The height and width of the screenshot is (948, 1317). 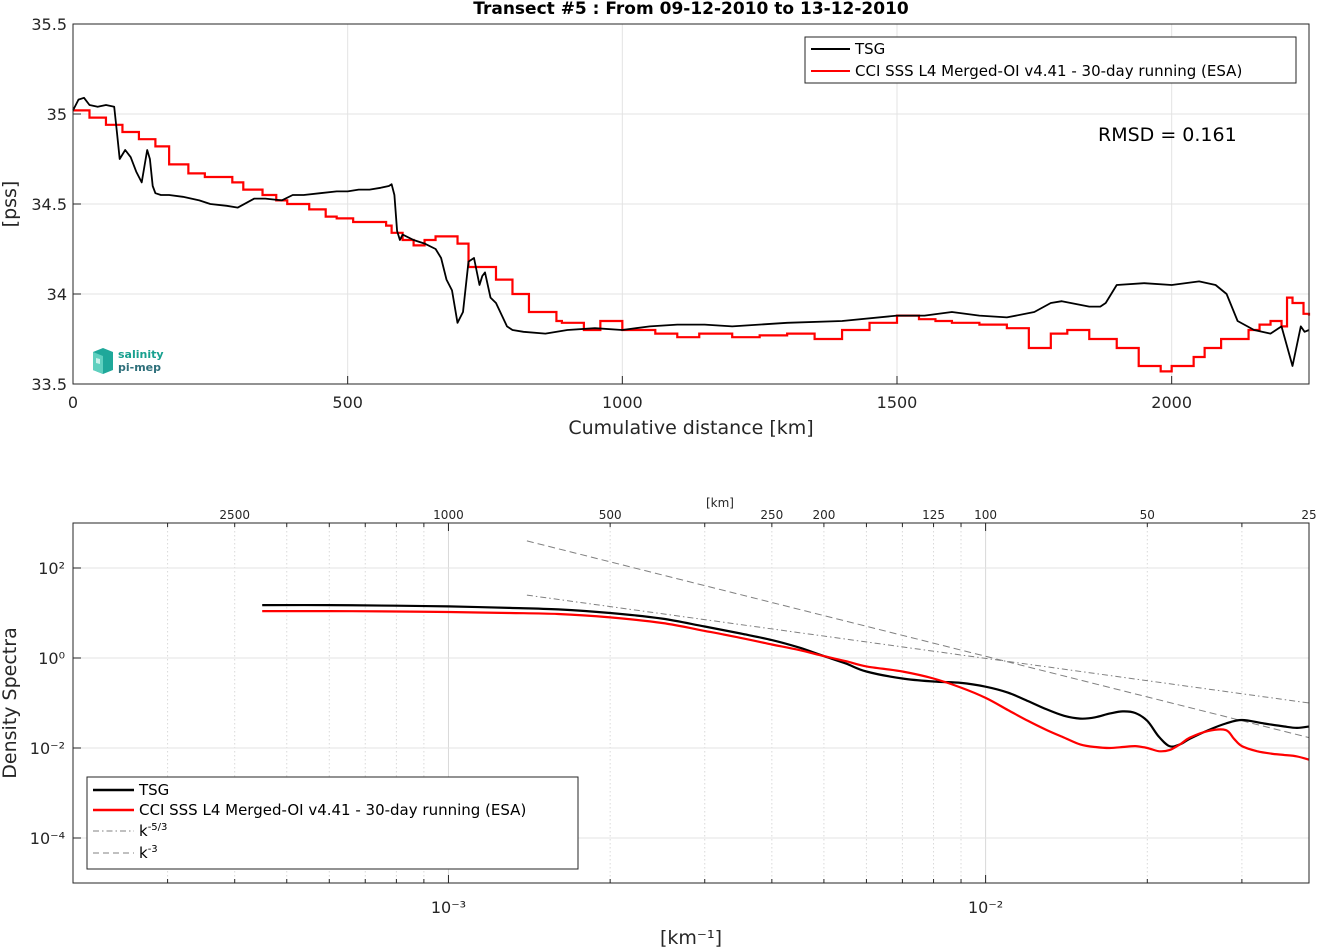 What do you see at coordinates (933, 515) in the screenshot?
I see `top-km-tick-label: 125` at bounding box center [933, 515].